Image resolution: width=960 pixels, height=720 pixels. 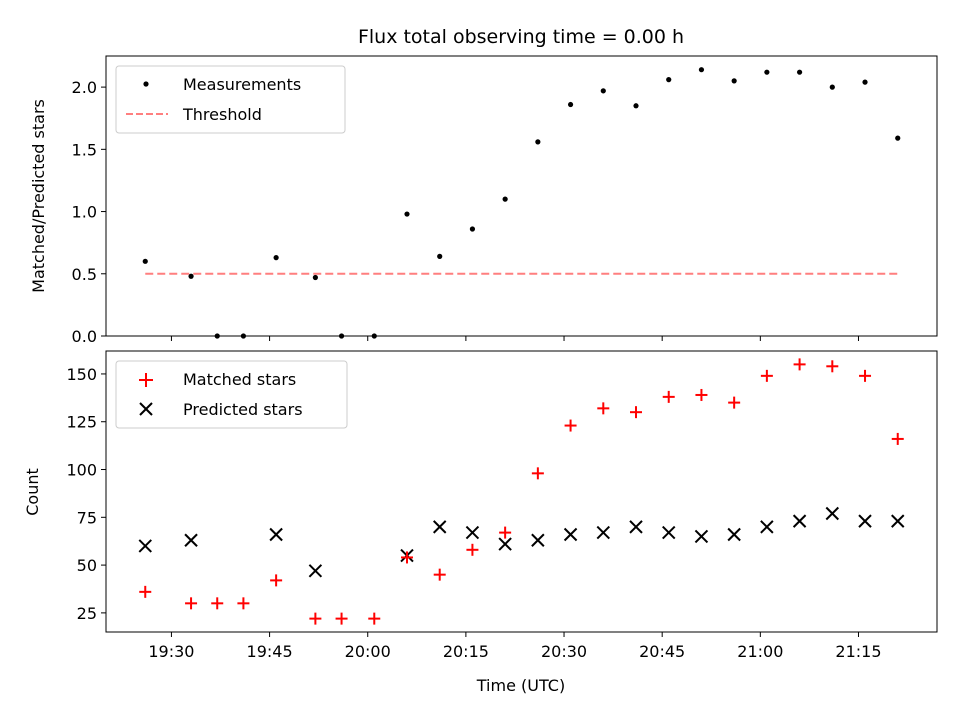 What do you see at coordinates (515, 646) in the screenshot?
I see `bottom-x-axis: 19:30 19:45 20:00 20:15 20:30 20:45 21:00 21:15` at bounding box center [515, 646].